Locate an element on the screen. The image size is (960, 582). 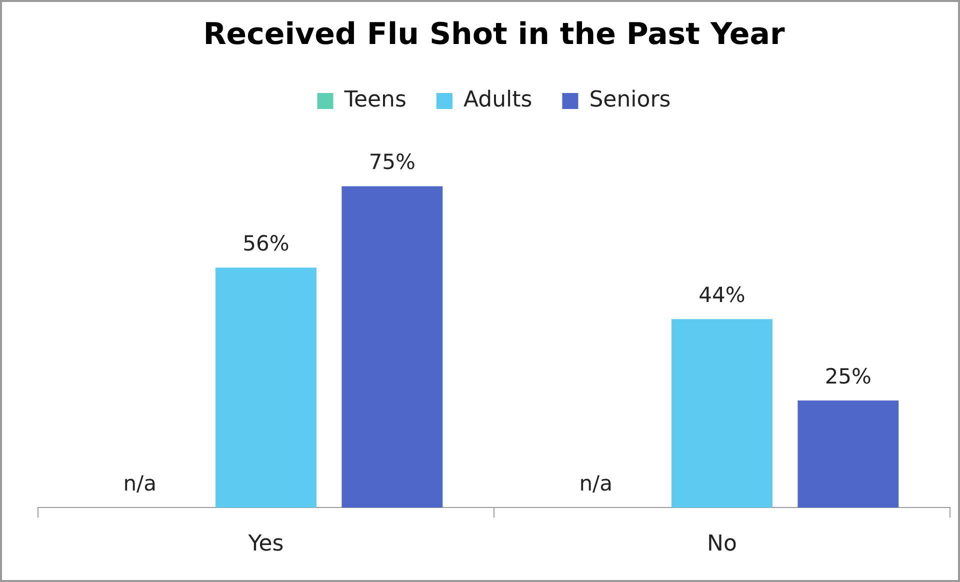
legend-label: Adults is located at coordinates (497, 100).